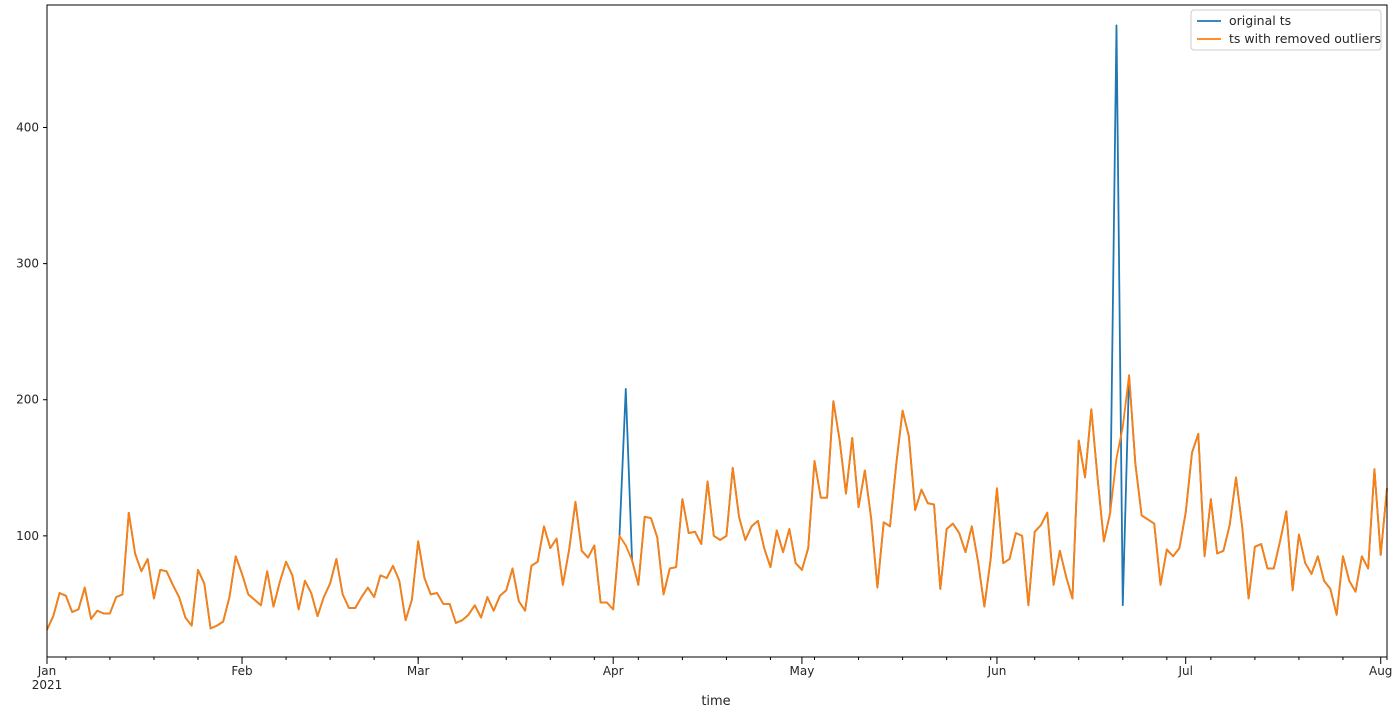 Image resolution: width=1400 pixels, height=713 pixels. Describe the element at coordinates (1260, 20) in the screenshot. I see `legend-label: original ts` at that location.